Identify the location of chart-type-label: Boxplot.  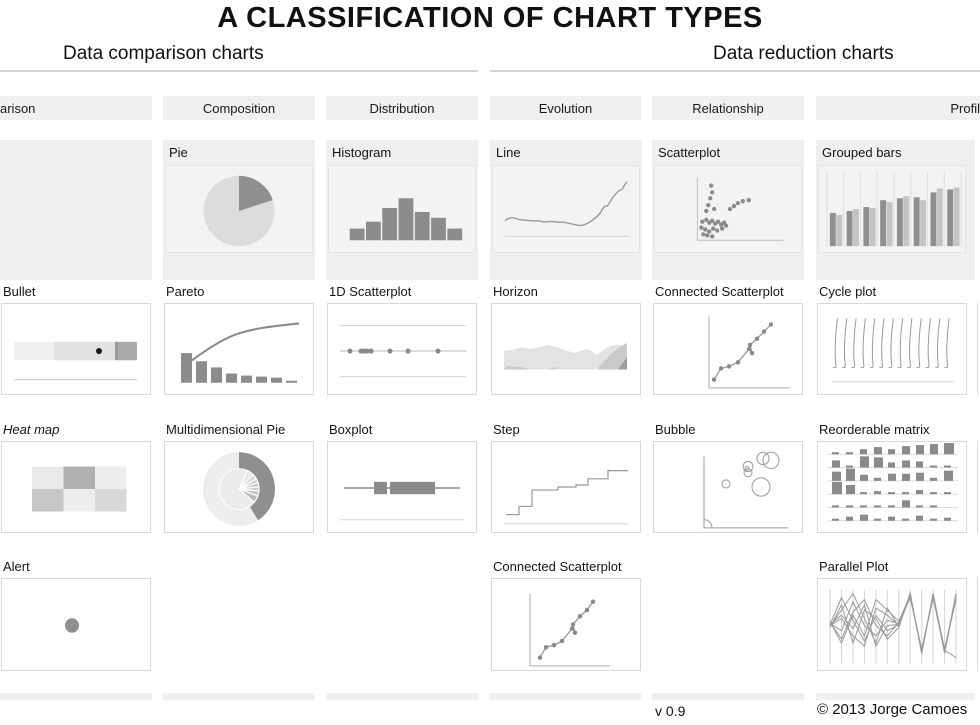
(351, 429).